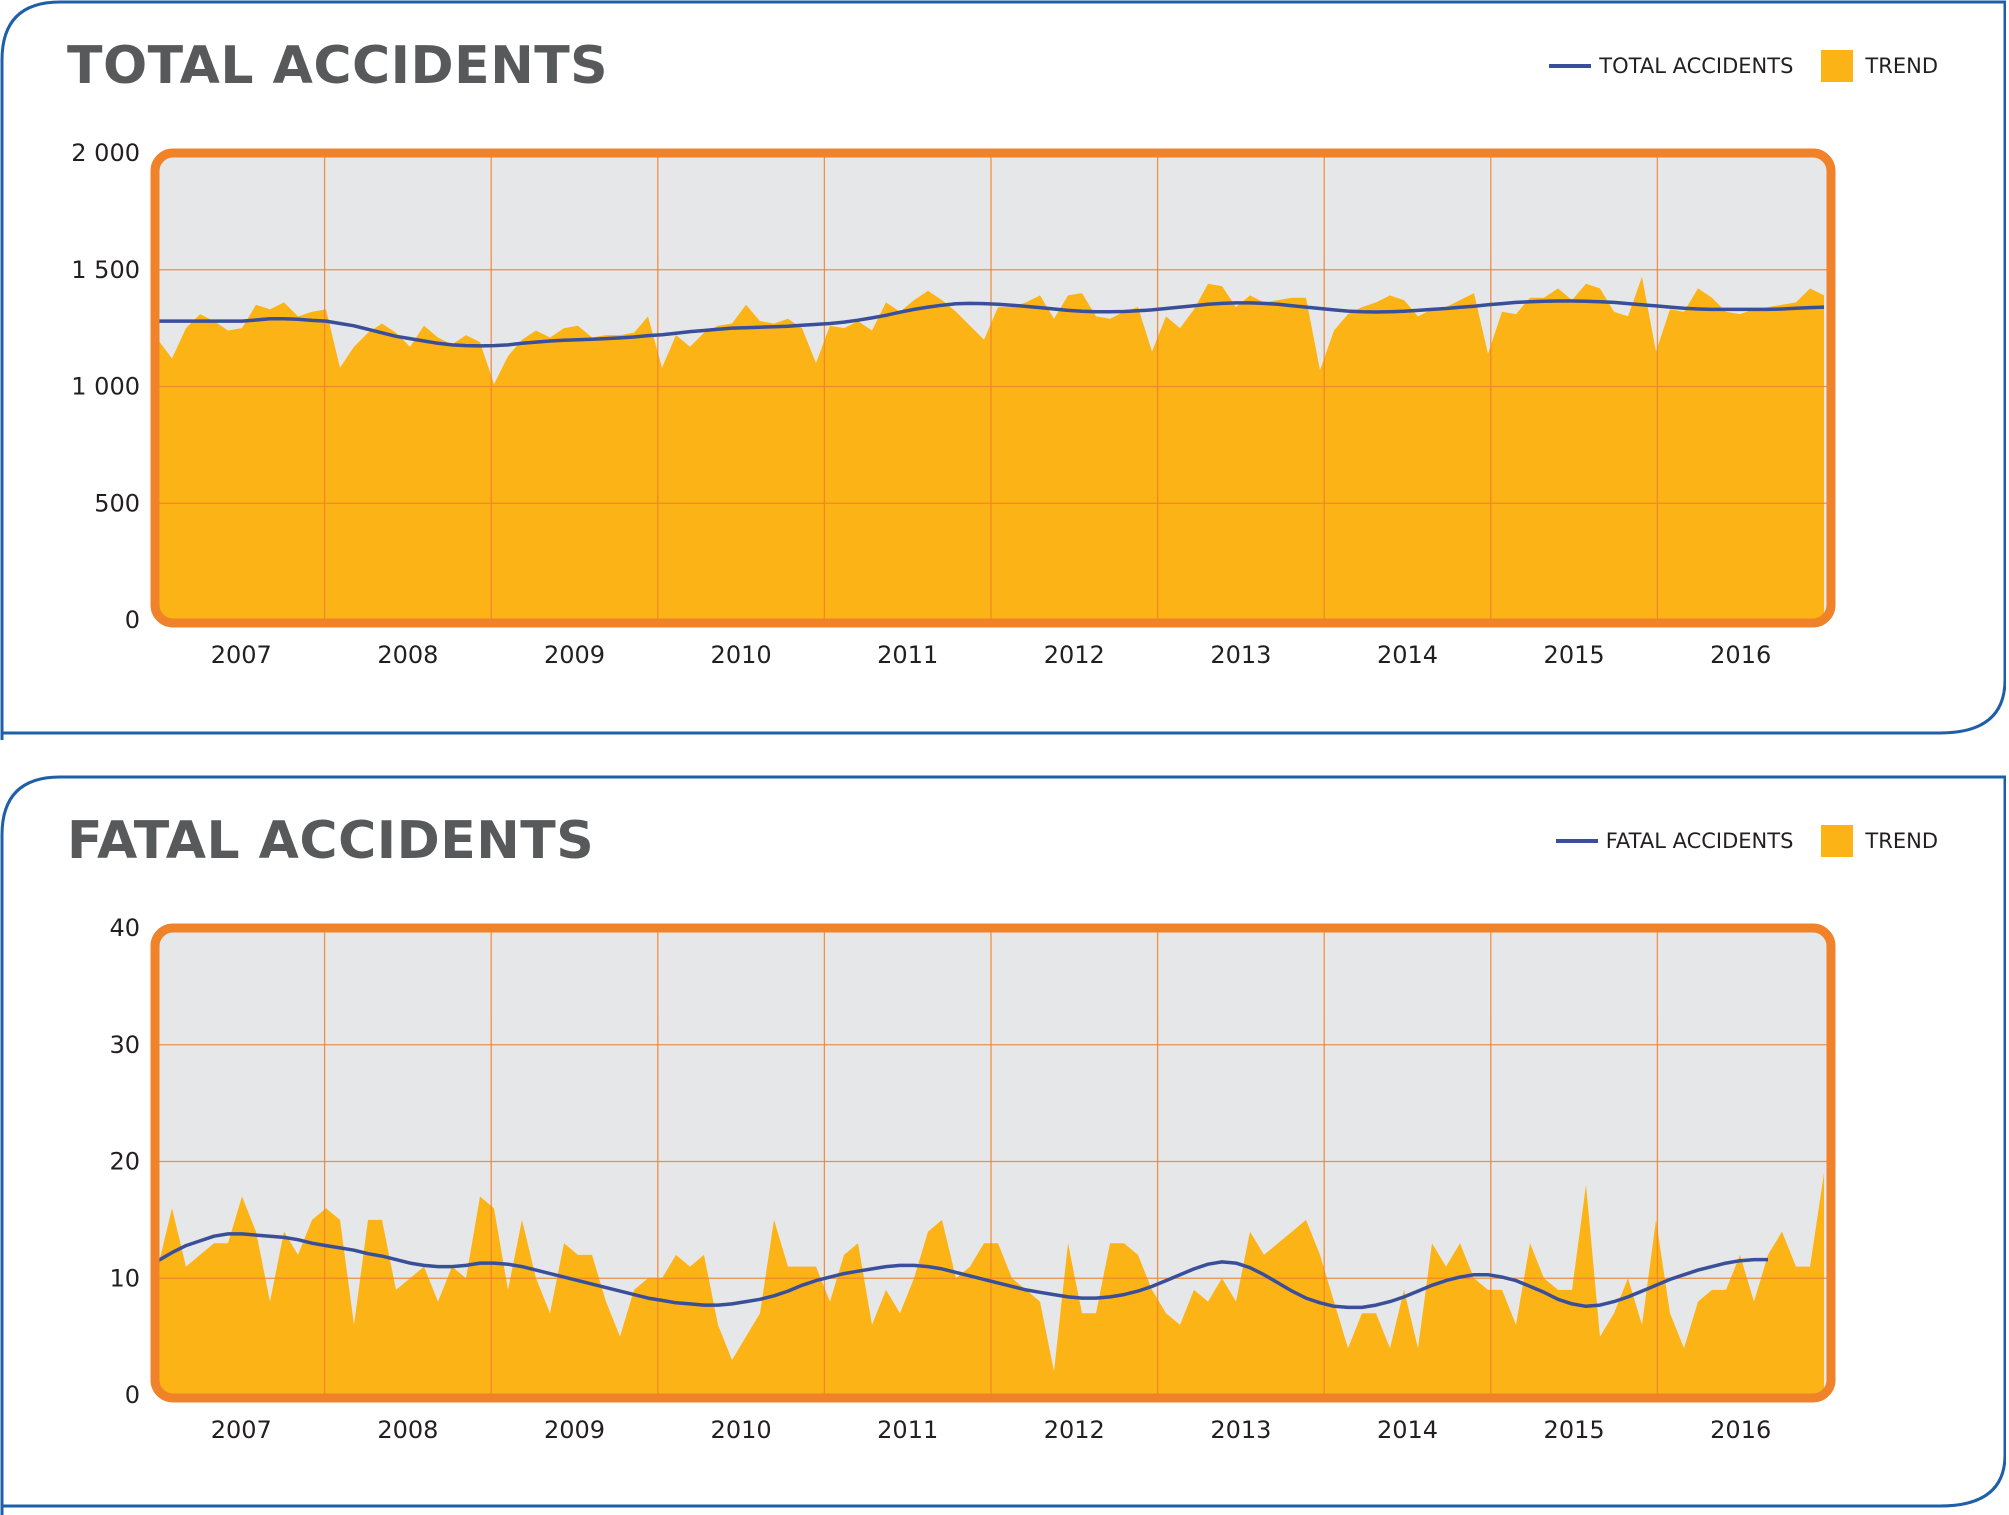  What do you see at coordinates (124, 928) in the screenshot?
I see `fatal-ytick-label: 40` at bounding box center [124, 928].